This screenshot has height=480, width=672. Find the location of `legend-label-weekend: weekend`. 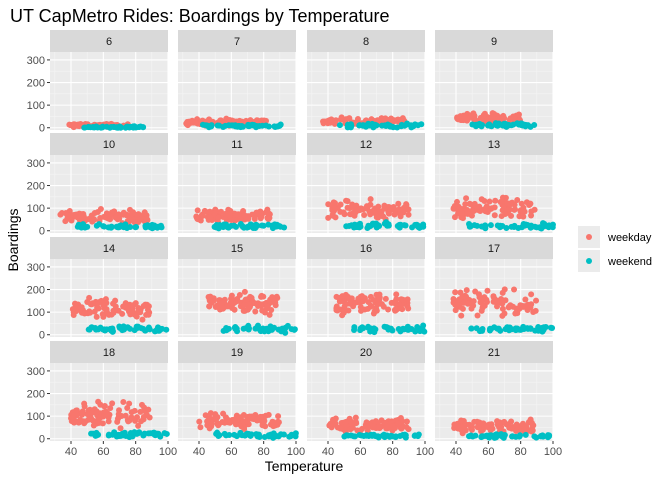

legend-label-weekend: weekend is located at coordinates (629, 262).